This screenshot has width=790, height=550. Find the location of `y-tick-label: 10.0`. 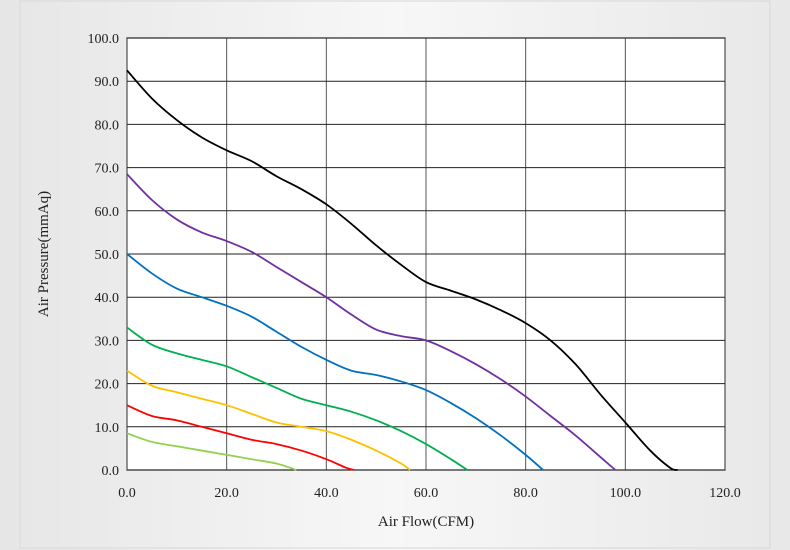

y-tick-label: 10.0 is located at coordinates (107, 428).